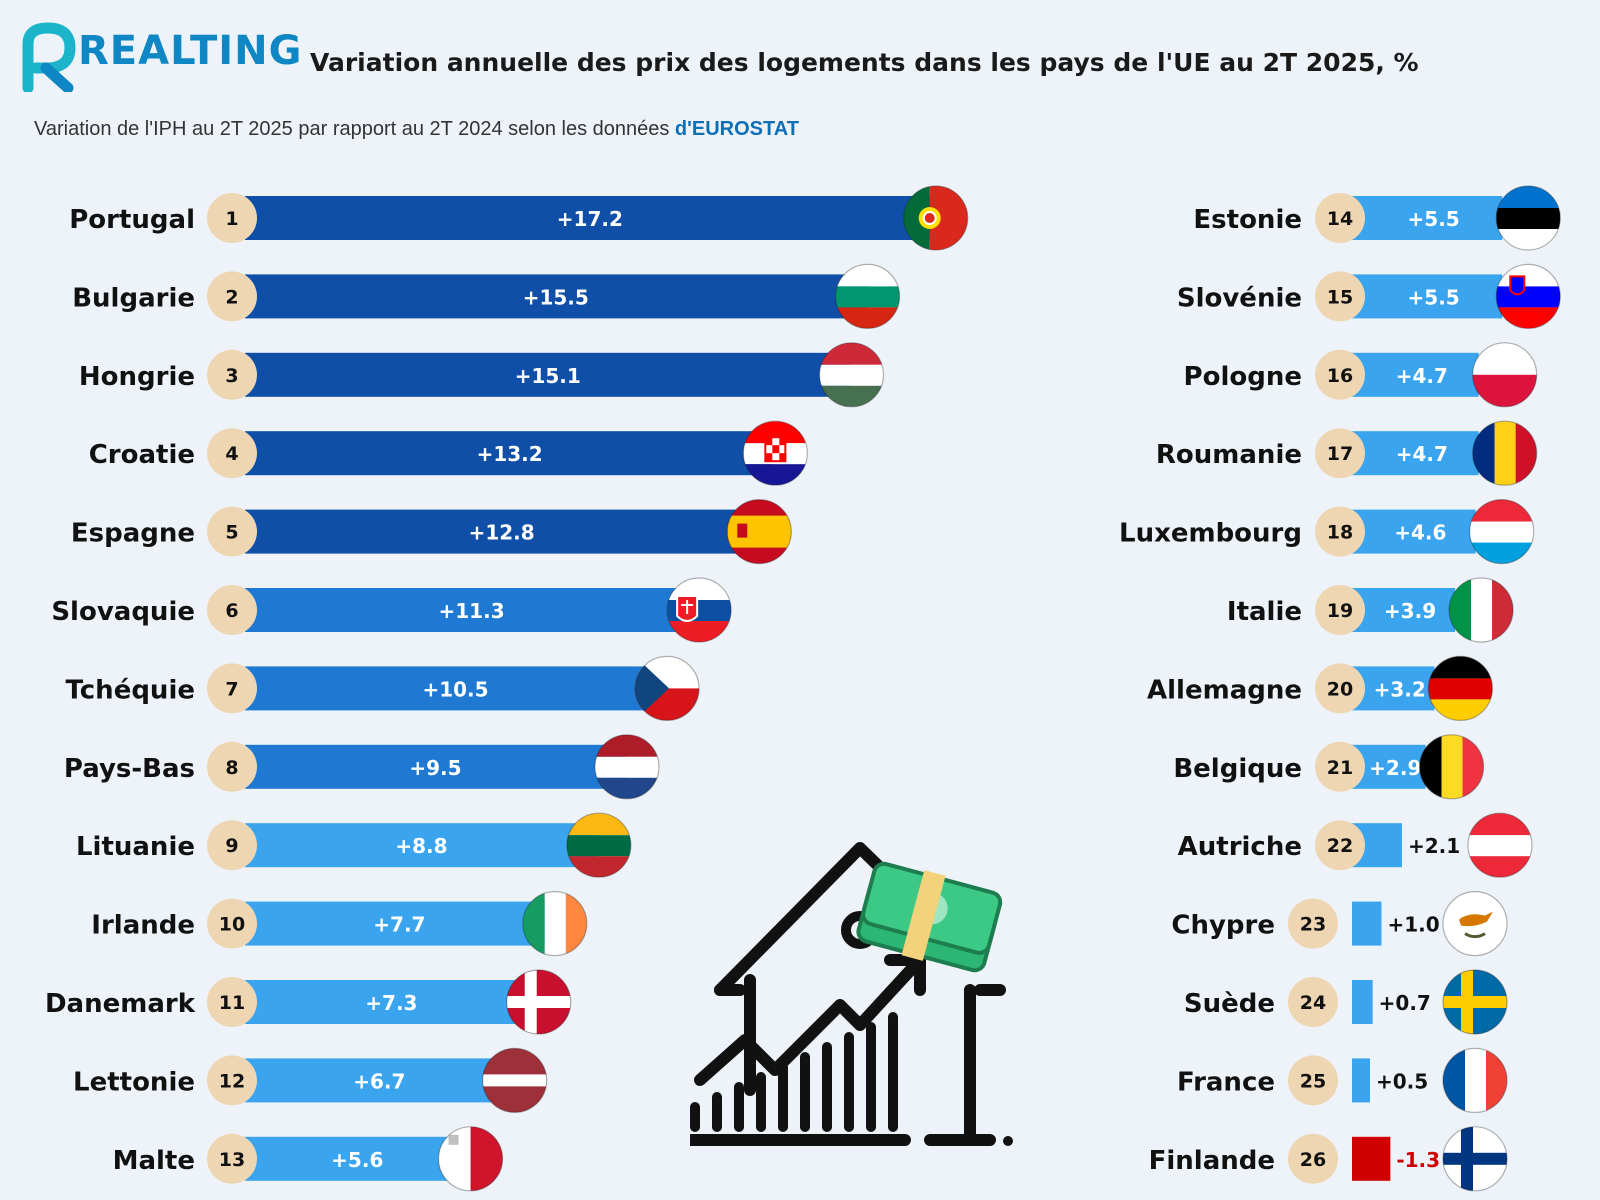  I want to click on value-label: -1.3, so click(1418, 1160).